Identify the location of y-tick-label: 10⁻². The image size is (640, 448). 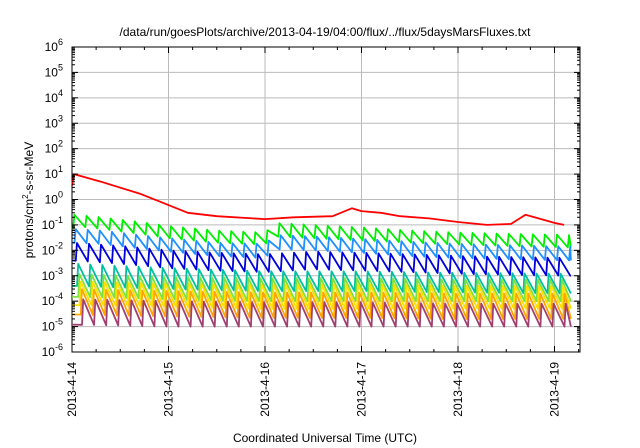
(52, 248).